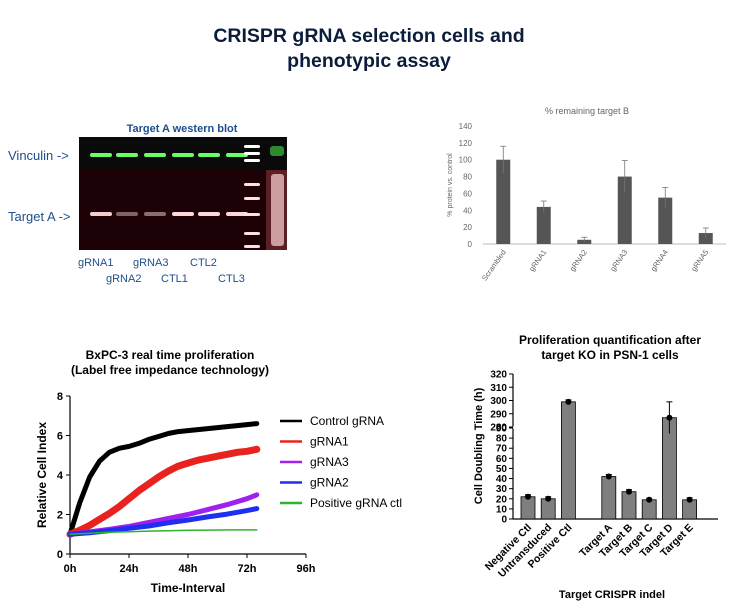 This screenshot has width=738, height=608. What do you see at coordinates (610, 340) in the screenshot?
I see `chart-title: Proliferation quantification after` at bounding box center [610, 340].